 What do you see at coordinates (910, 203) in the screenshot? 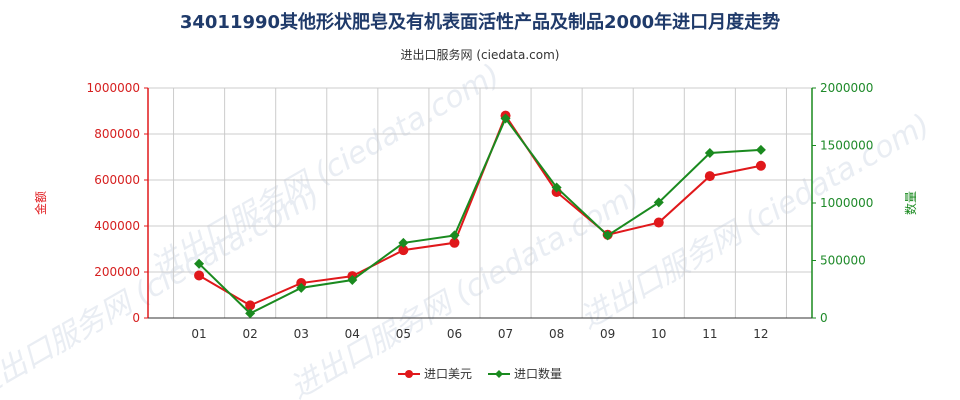
I see `right-axis-label: 数量` at bounding box center [910, 203].